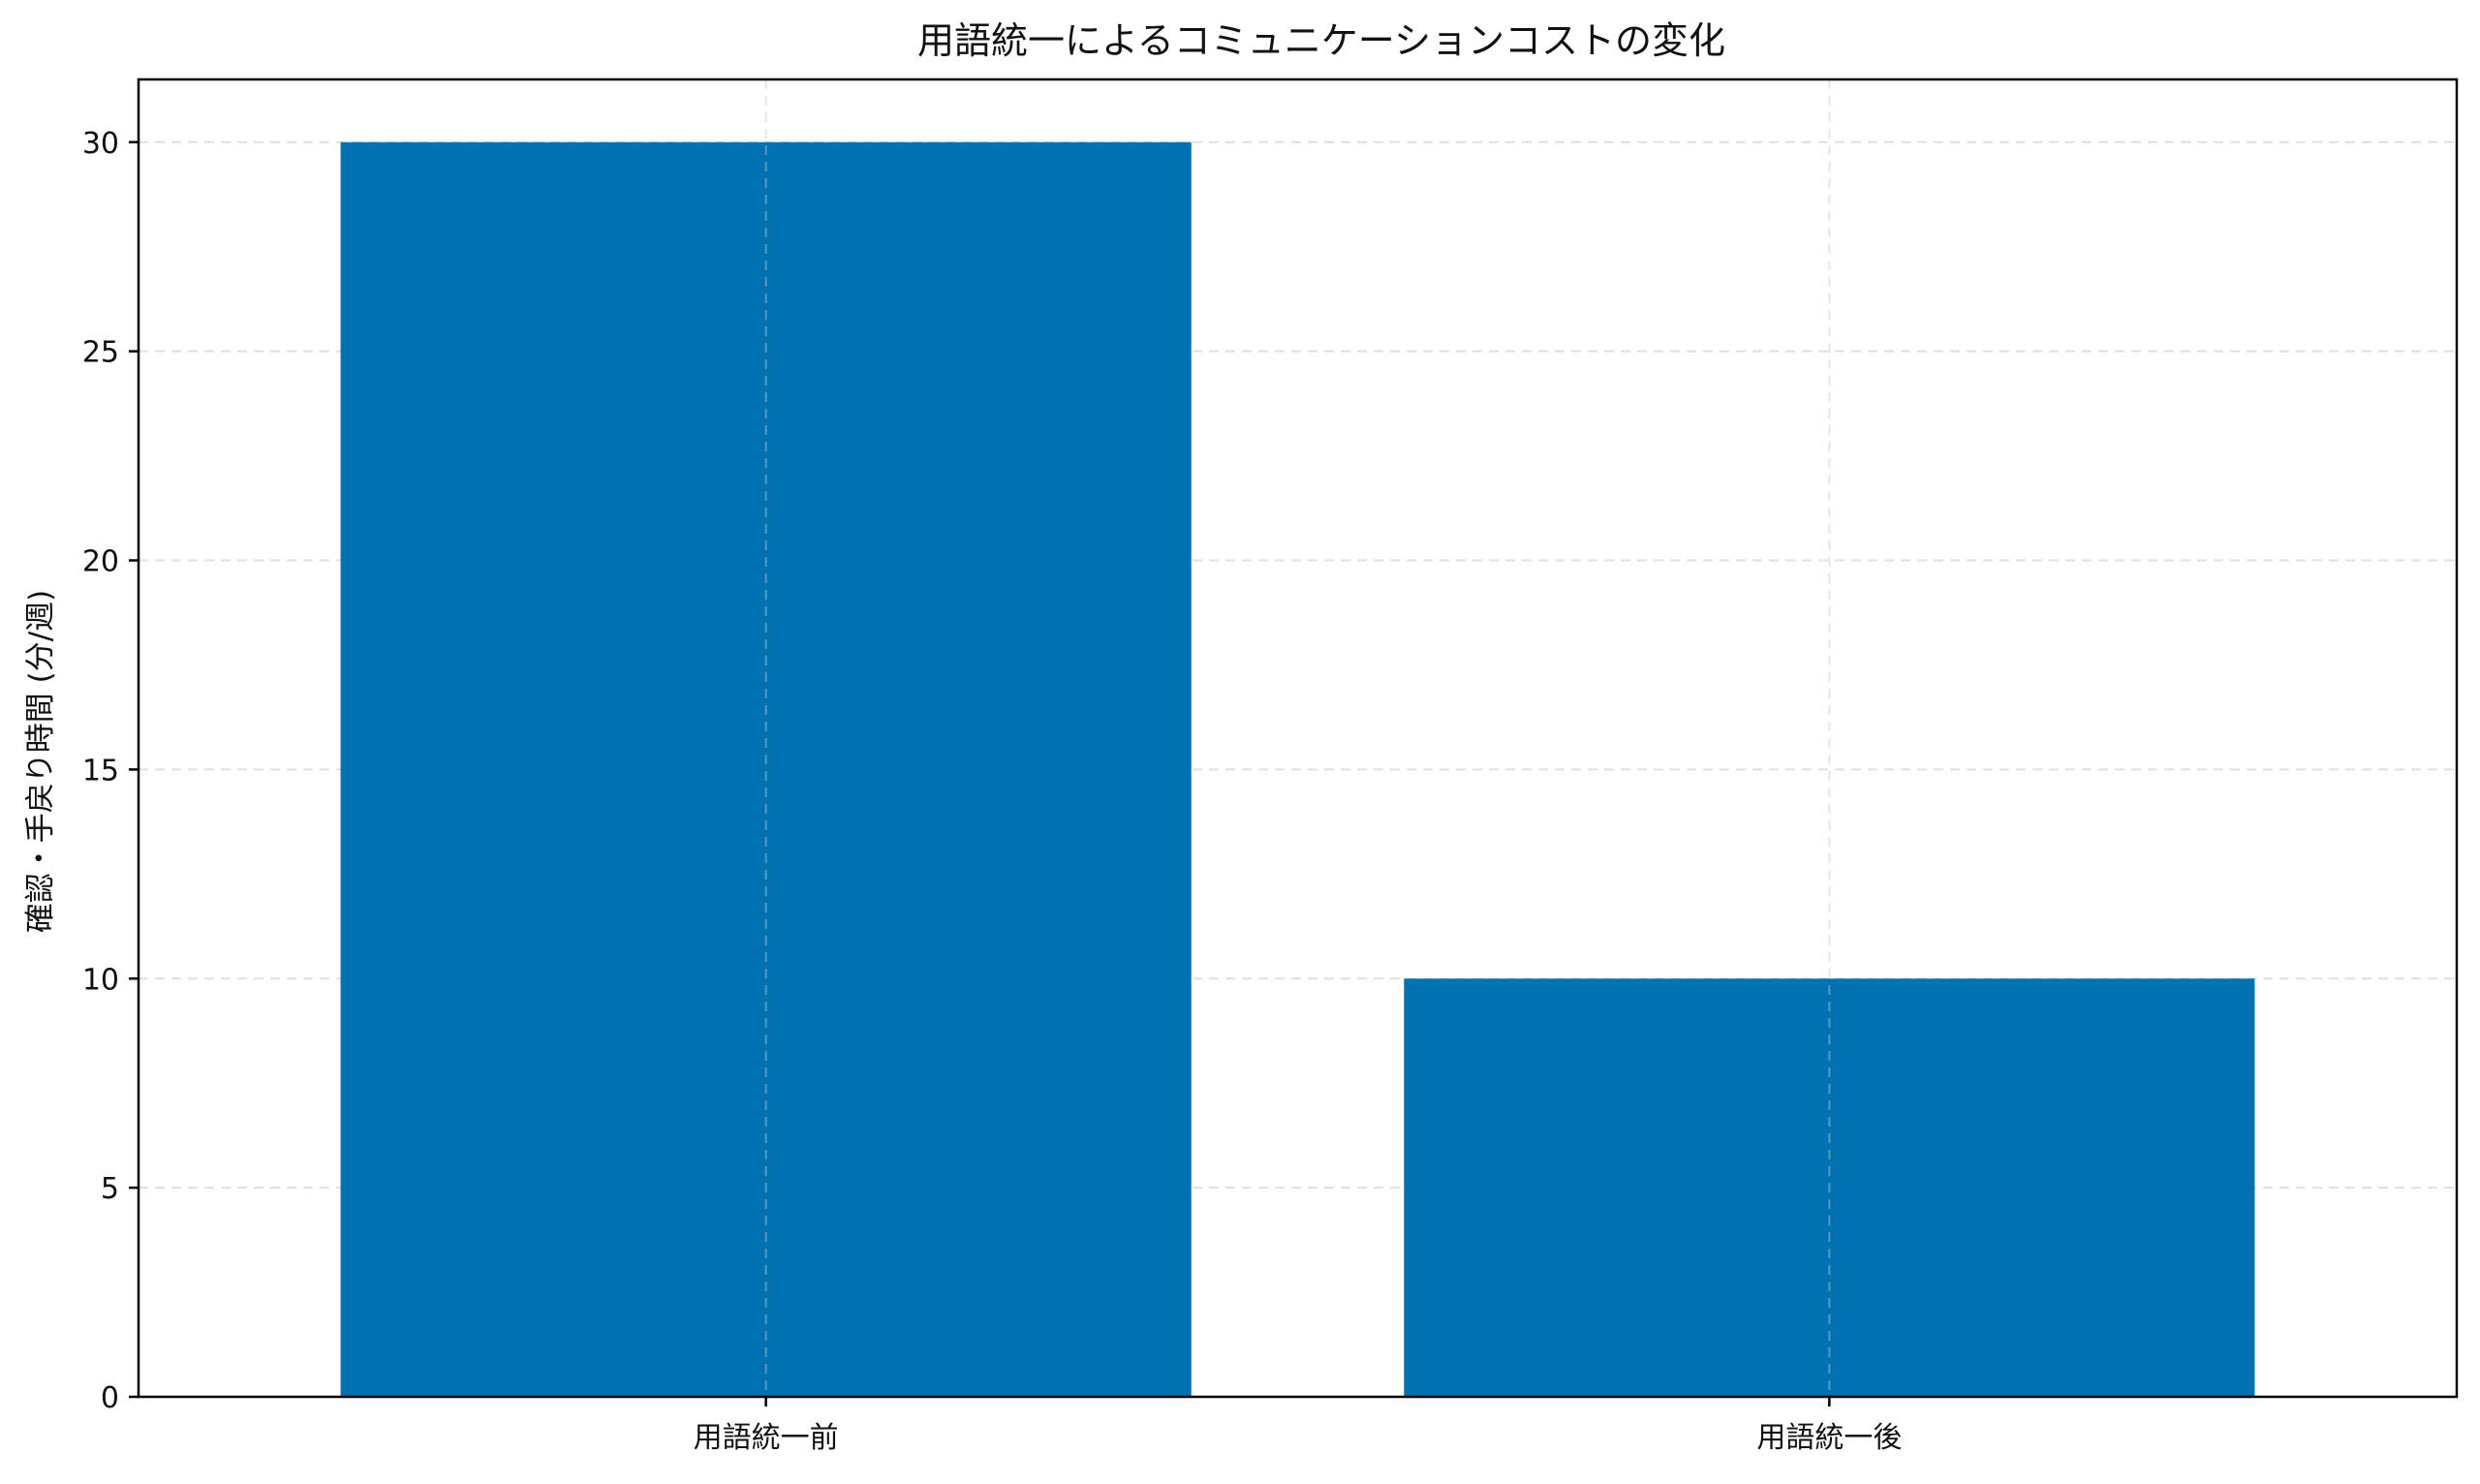 This screenshot has width=2480, height=1484. Describe the element at coordinates (1321, 40) in the screenshot. I see `chart-title: 用語統一によるコミュニケーションコストの変化` at that location.